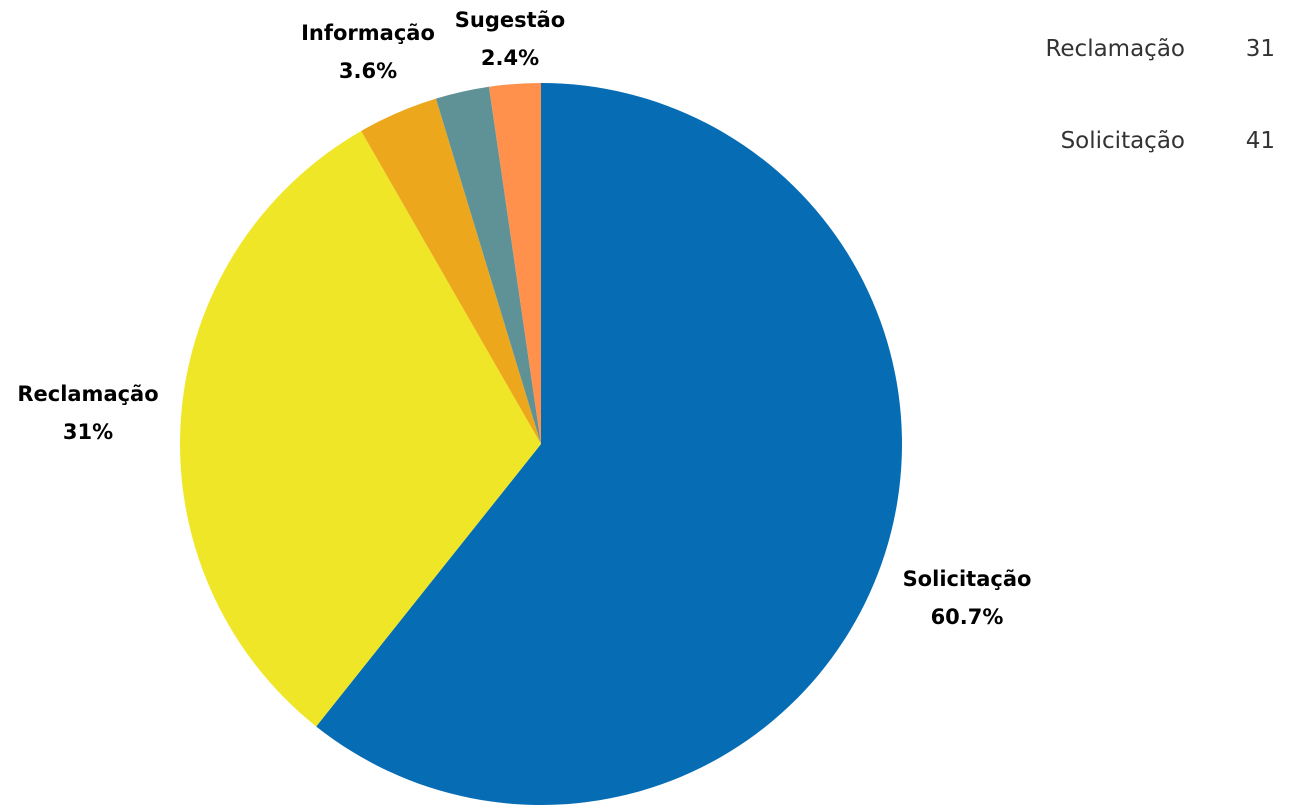 The height and width of the screenshot is (805, 1293). What do you see at coordinates (515, 263) in the screenshot?
I see `pie-slice-other` at bounding box center [515, 263].